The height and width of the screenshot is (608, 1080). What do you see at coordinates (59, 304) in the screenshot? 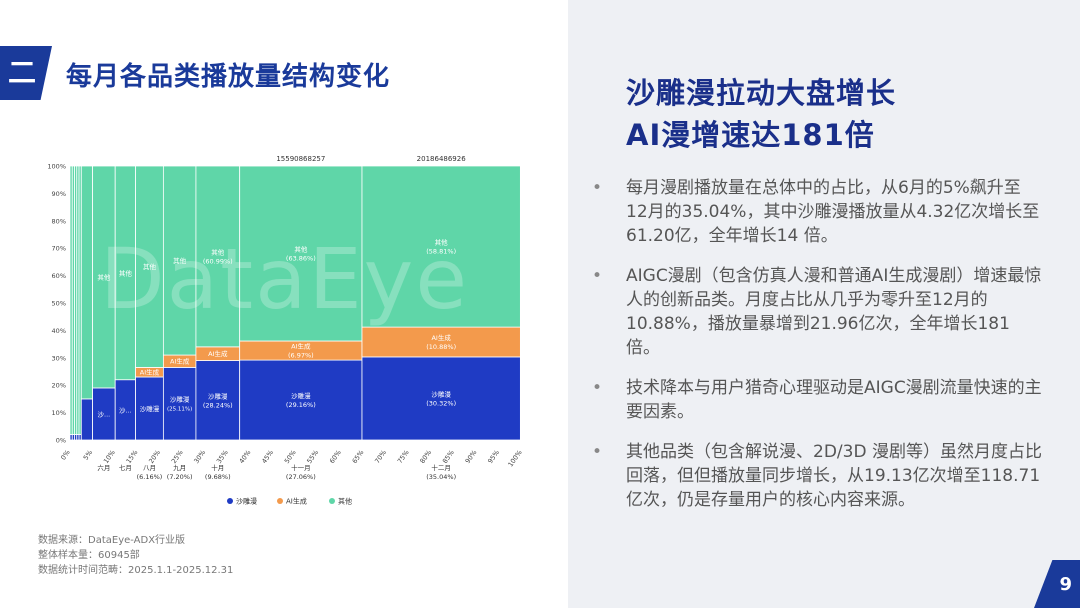
I see `y-tick-label: 50%` at bounding box center [59, 304].